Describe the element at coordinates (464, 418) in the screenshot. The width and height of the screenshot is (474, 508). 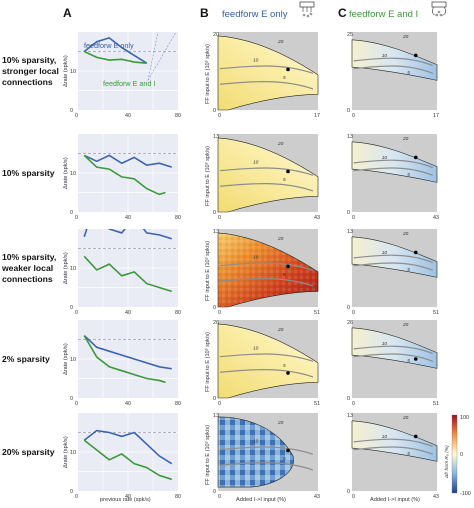
I see `colorbar-max: 100` at that location.